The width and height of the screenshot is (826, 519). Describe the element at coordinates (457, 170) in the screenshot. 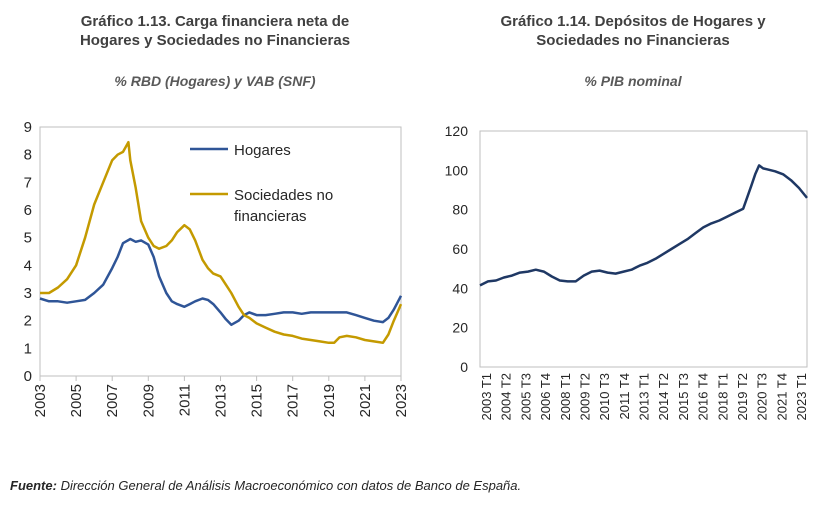

I see `chart-2-y-tick: 100` at that location.